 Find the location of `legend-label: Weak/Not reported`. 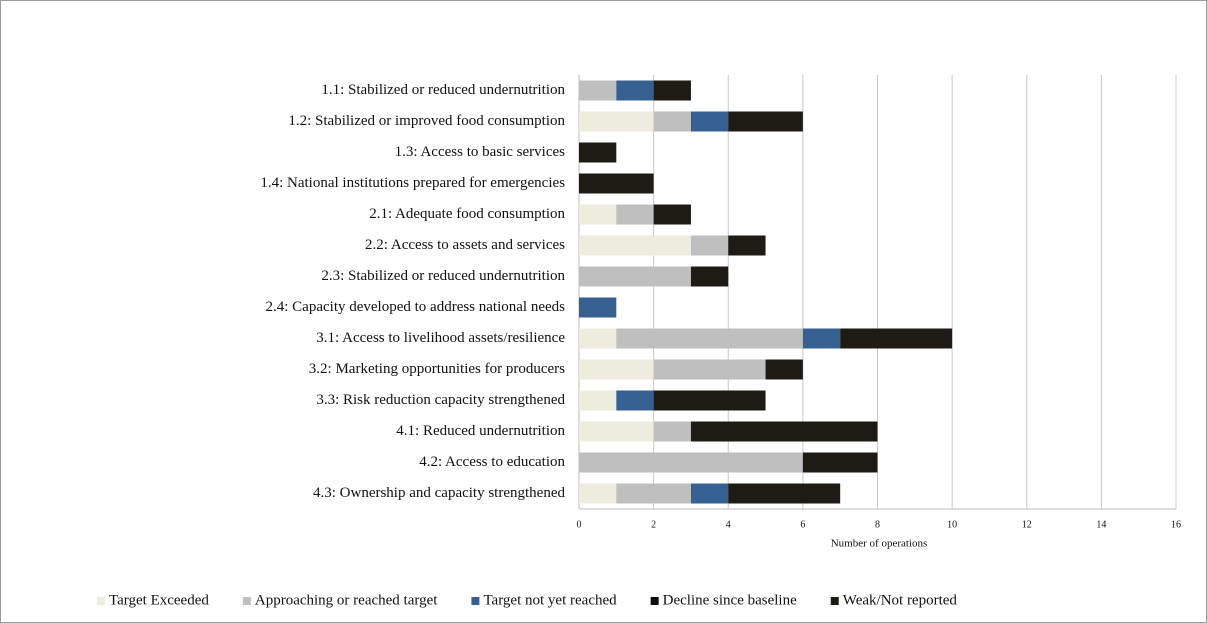

legend-label: Weak/Not reported is located at coordinates (900, 600).